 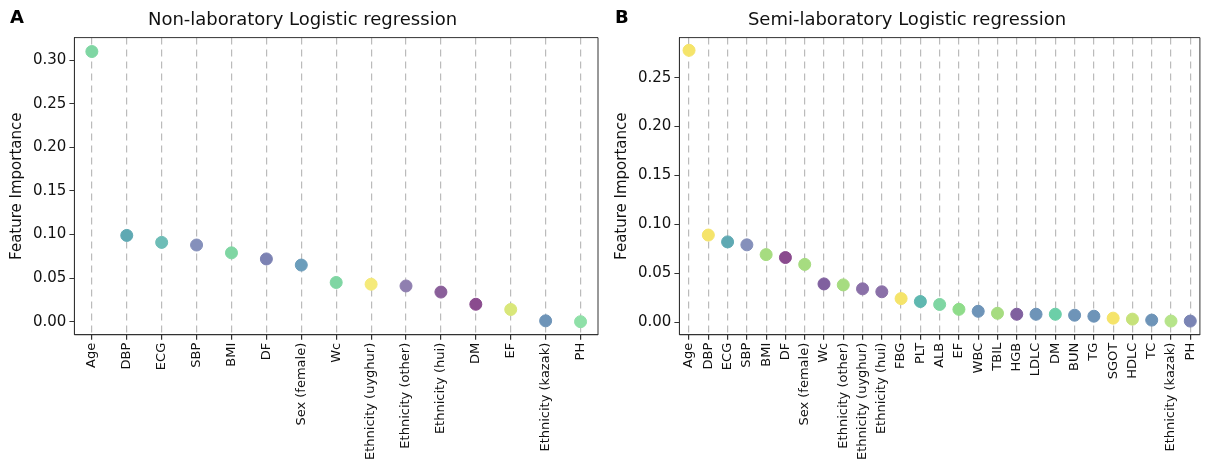 I want to click on x-tick-label: TC, so click(x=1151, y=351).